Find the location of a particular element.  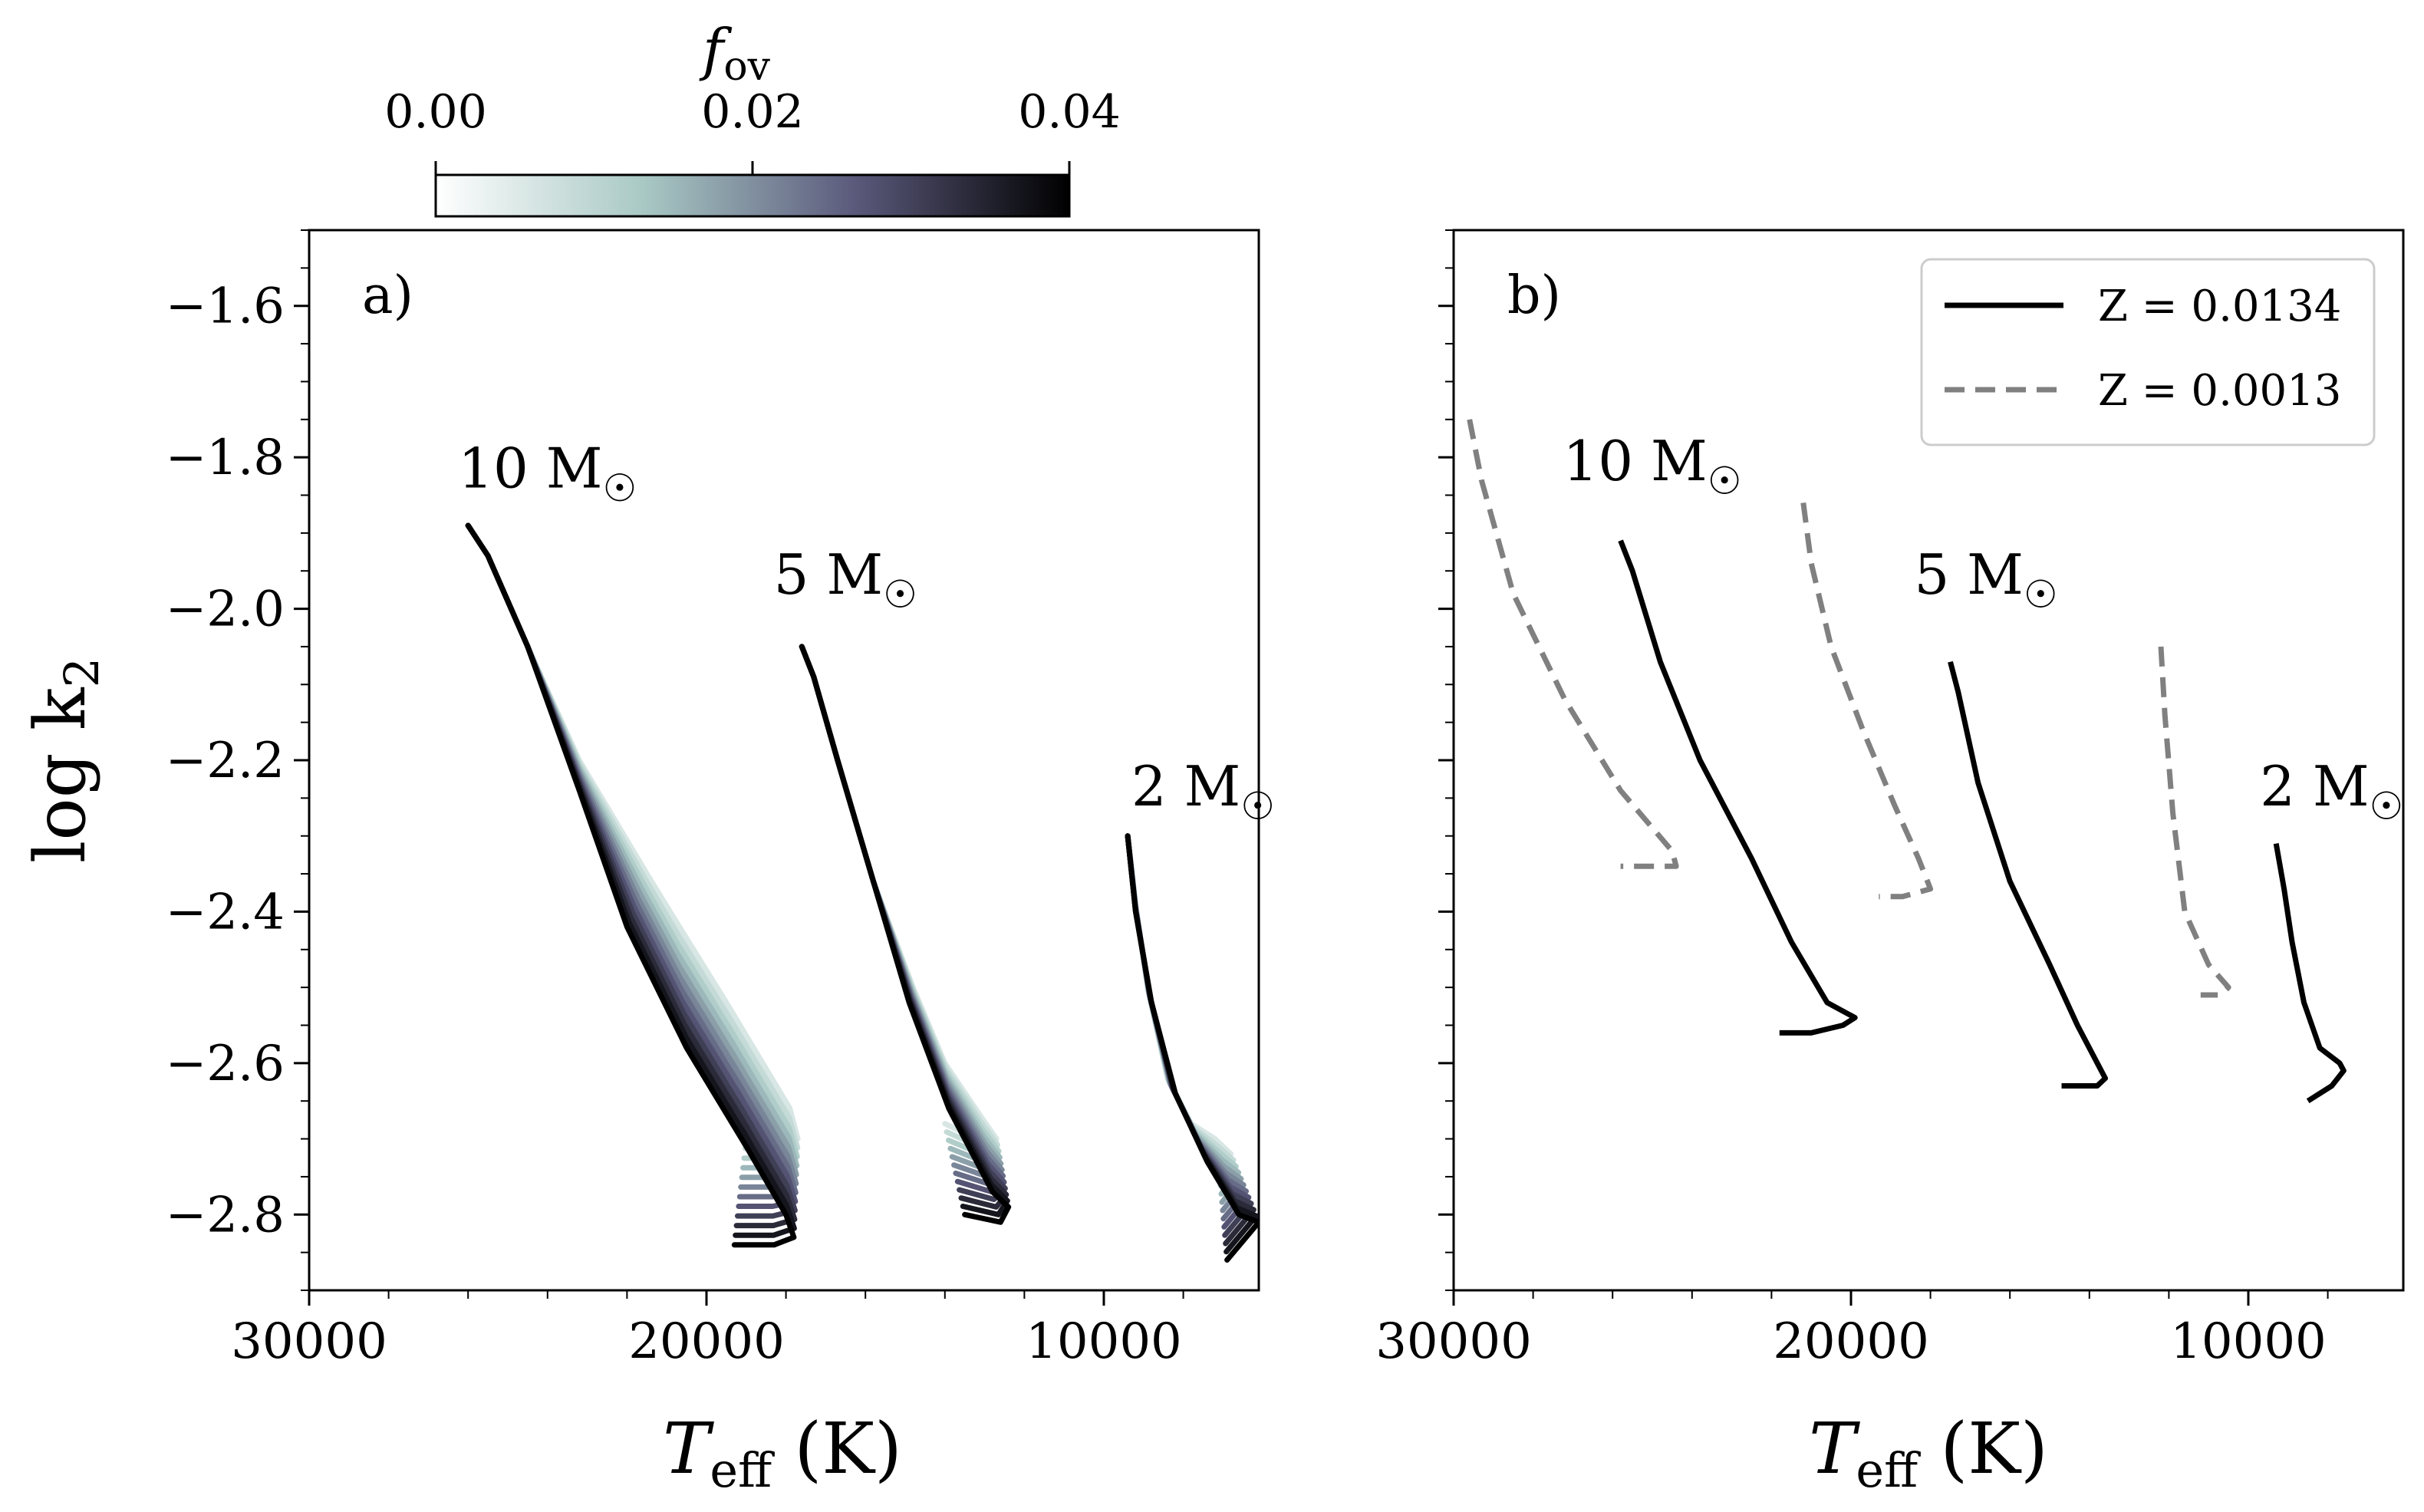

legend-entry-solid: Z = 0.0134 is located at coordinates (2219, 306).